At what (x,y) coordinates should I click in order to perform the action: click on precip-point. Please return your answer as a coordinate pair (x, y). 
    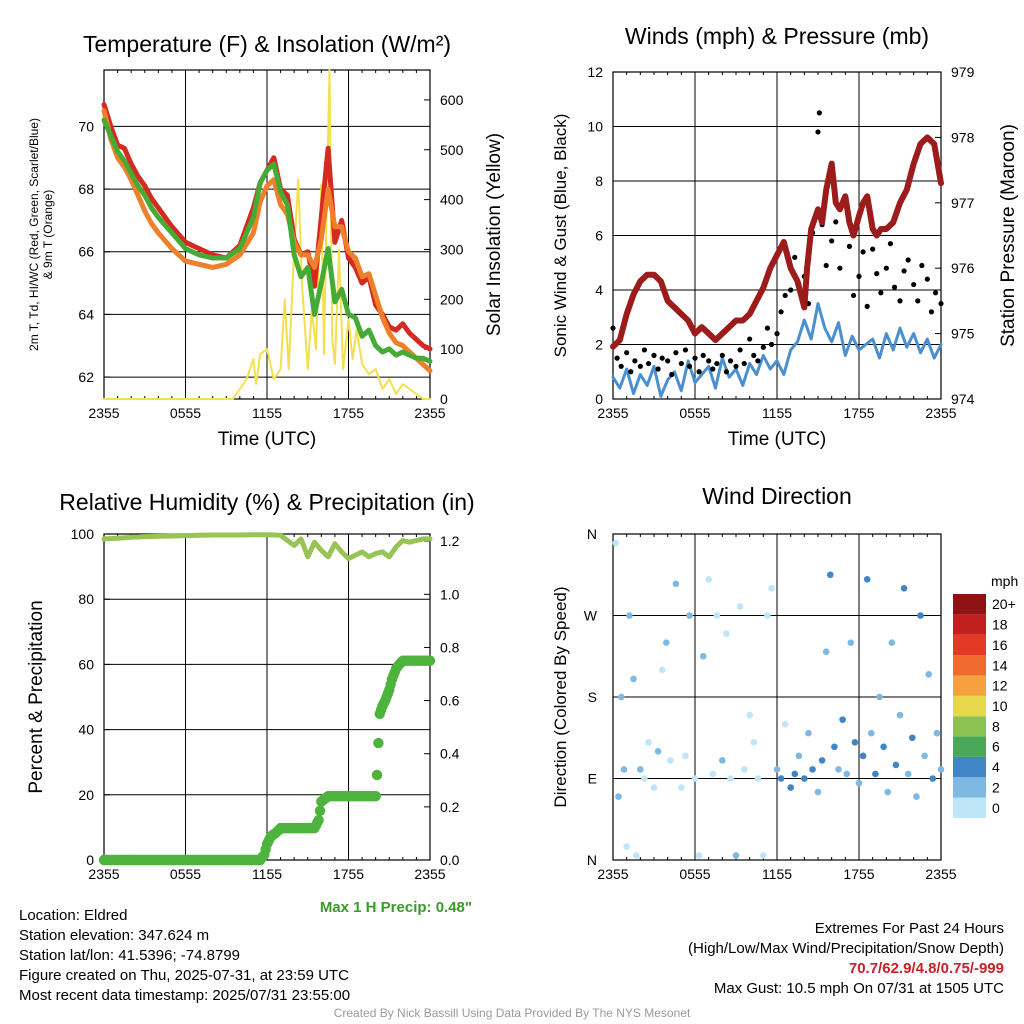
    Looking at the image, I should click on (375, 796).